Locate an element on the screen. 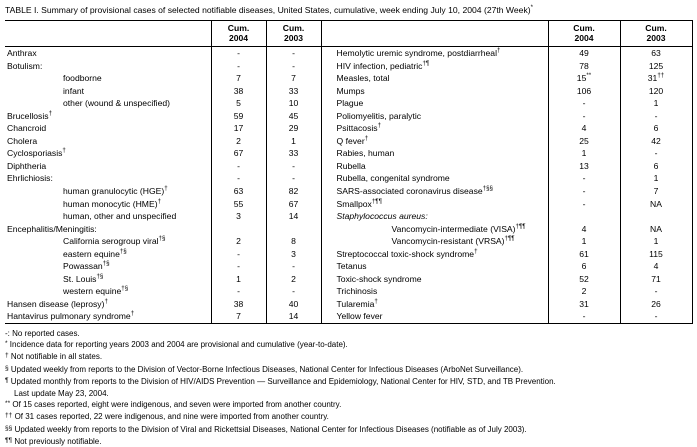 This screenshot has width=697, height=447. table-row: human monocytic (HME)† 55 67 Smallpox†¶¶ - NA is located at coordinates (349, 204).